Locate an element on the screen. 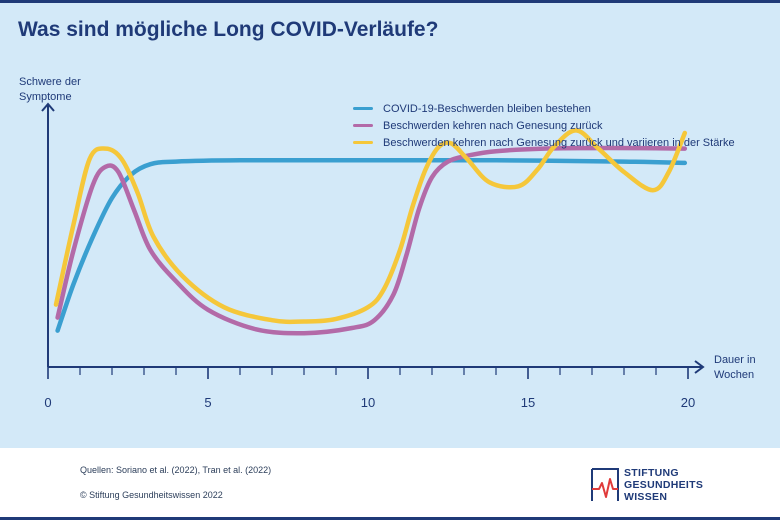  legend-item-return: Beschwerden kehren nach Genesung zurück is located at coordinates (544, 125).